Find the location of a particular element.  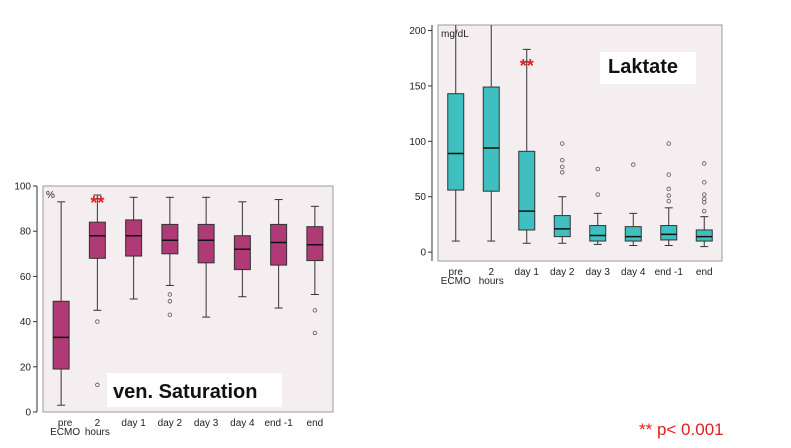

significance-footnote: ** p< 0.001 is located at coordinates (681, 429).